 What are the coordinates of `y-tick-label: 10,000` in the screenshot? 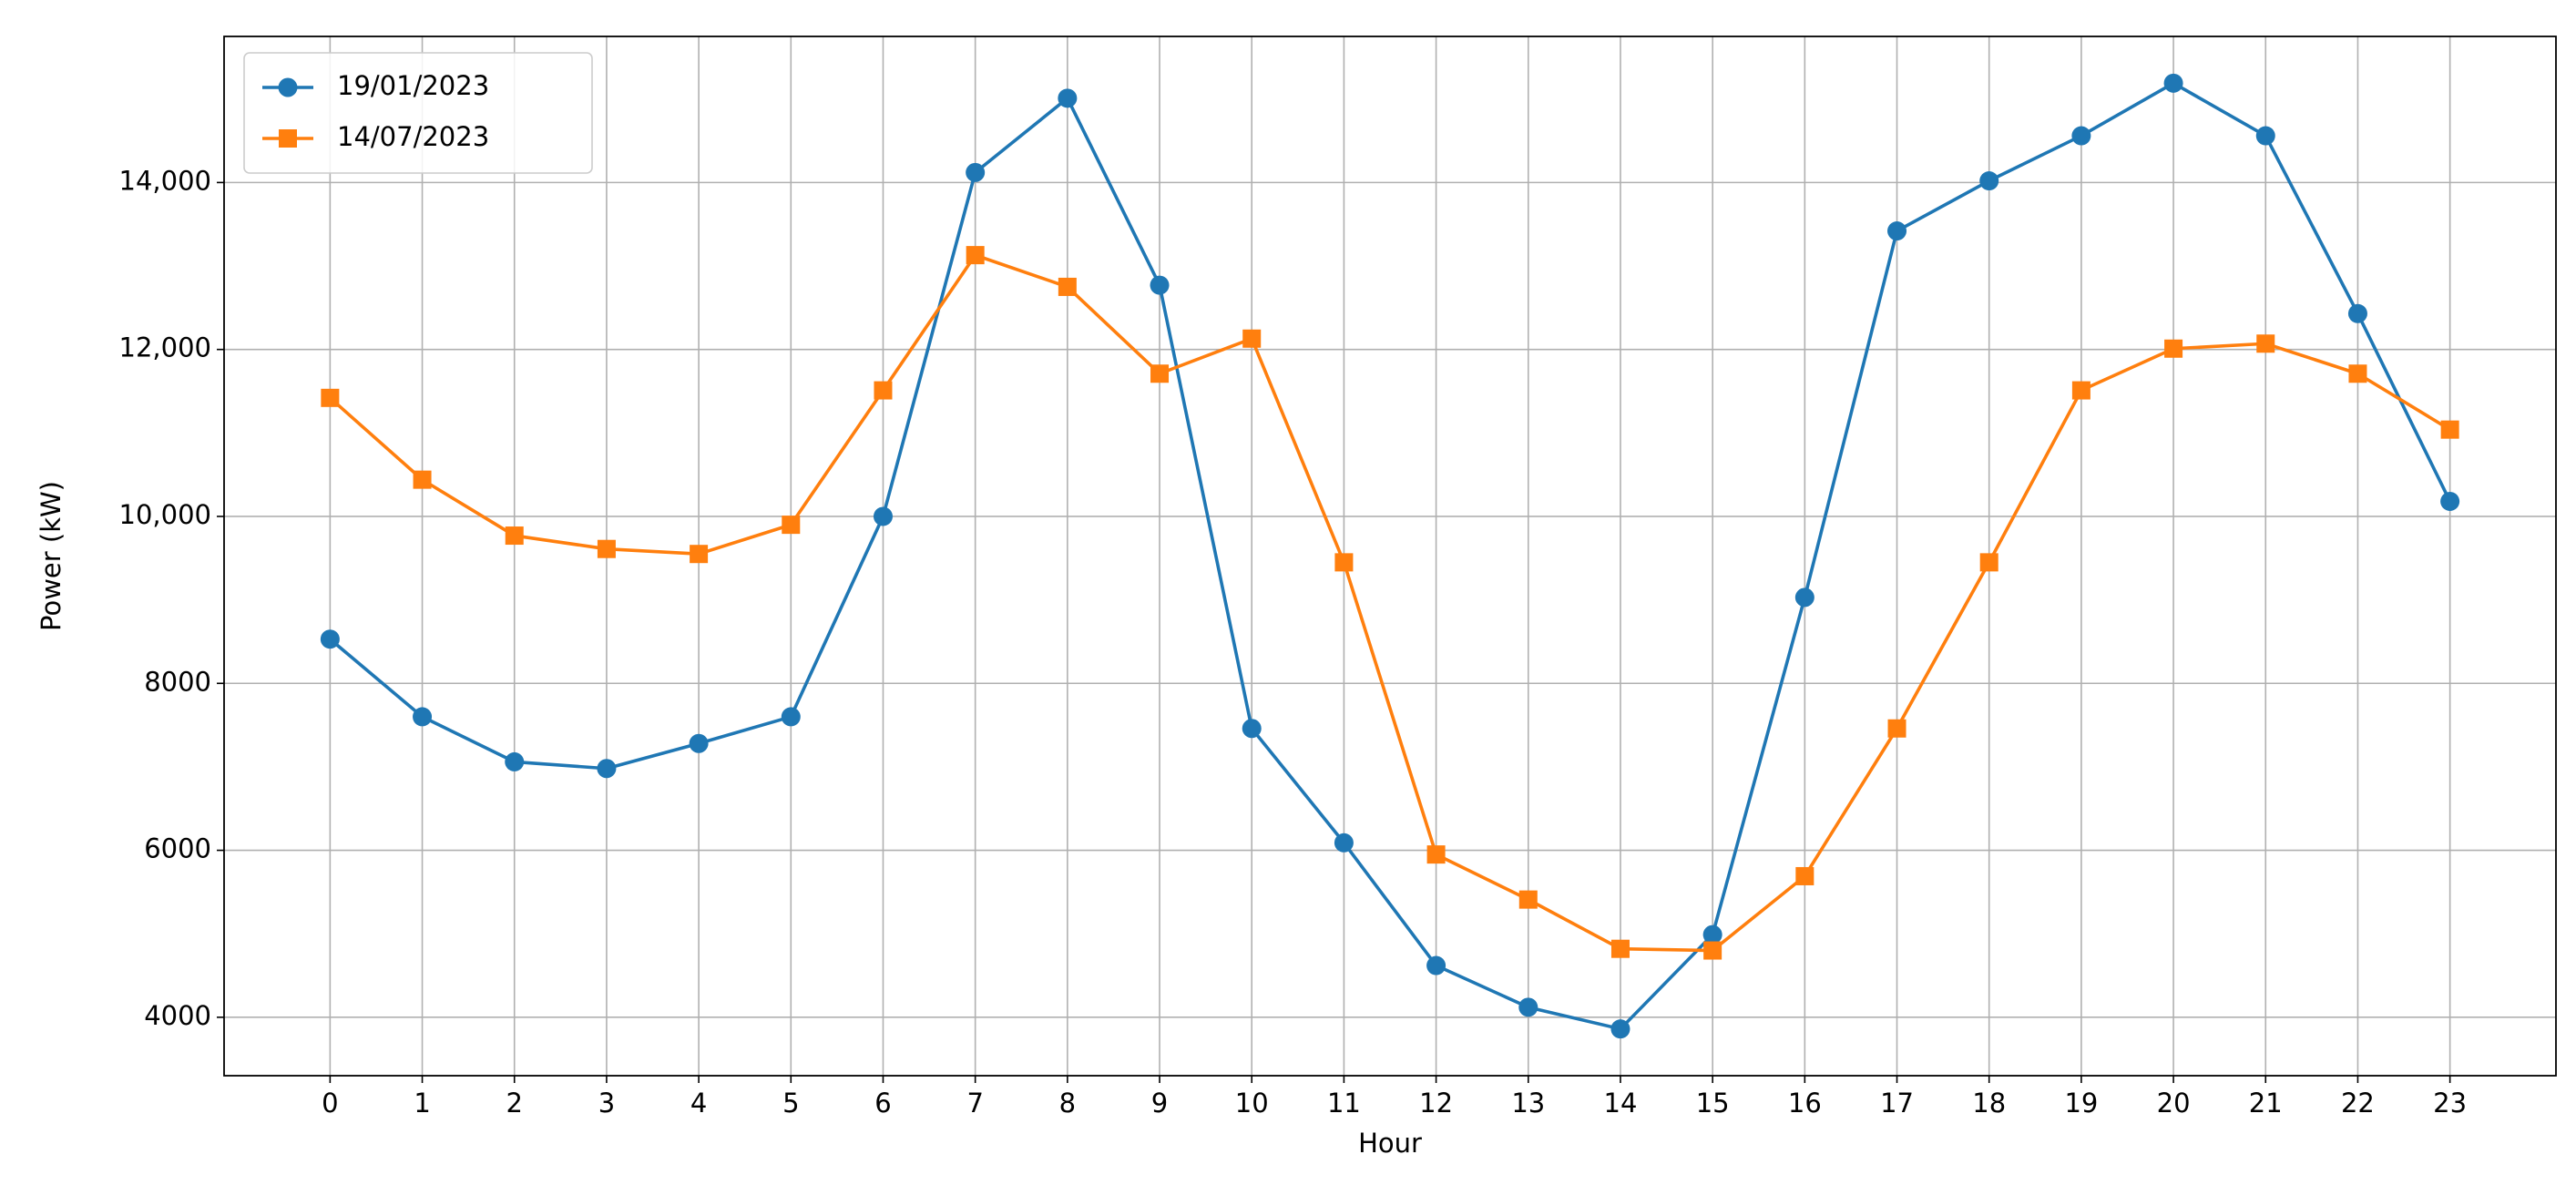 It's located at (165, 514).